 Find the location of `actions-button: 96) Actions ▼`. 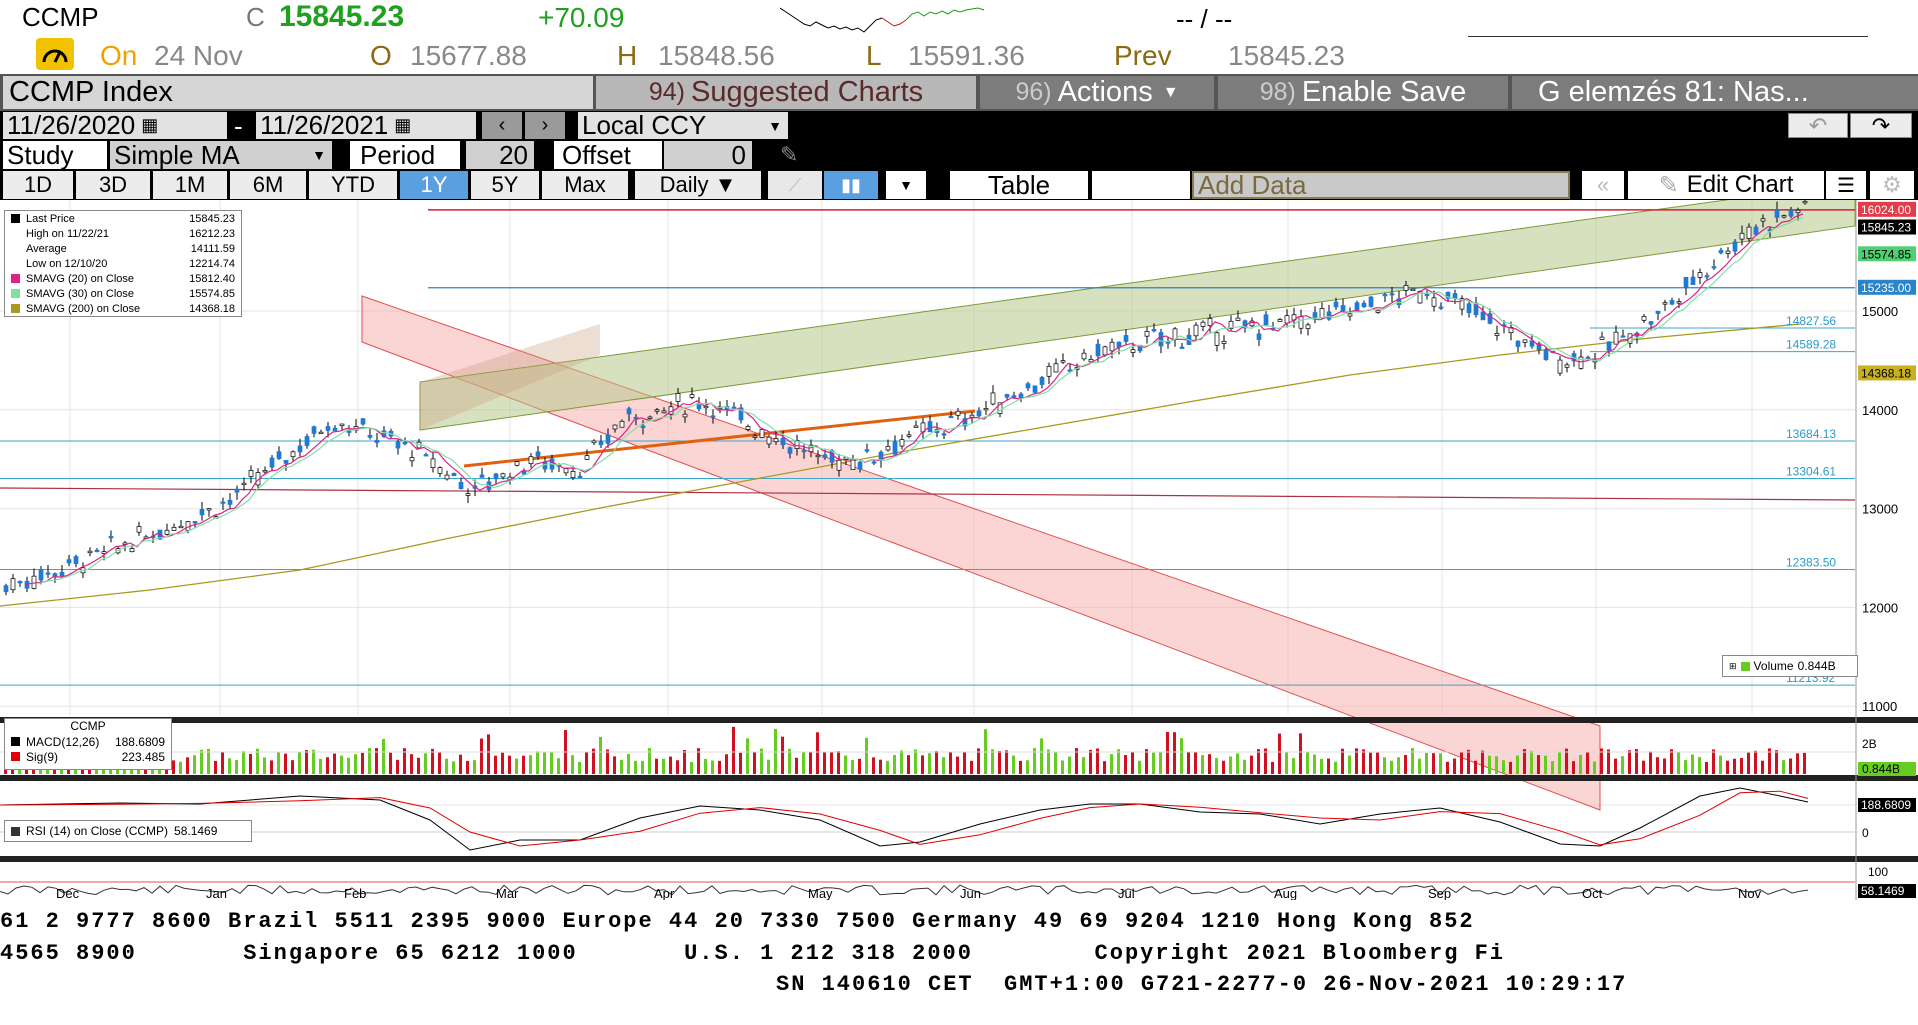

actions-button: 96) Actions ▼ is located at coordinates (1097, 92).